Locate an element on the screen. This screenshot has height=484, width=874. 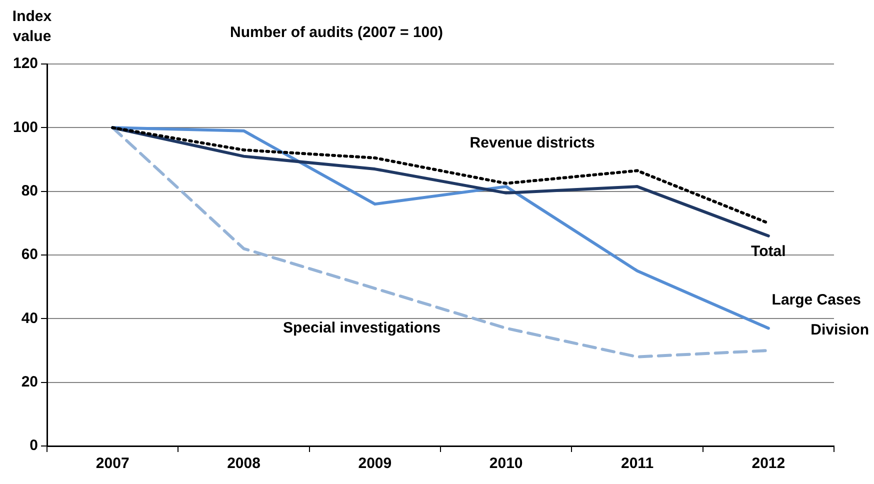
series-label: Special investigations is located at coordinates (362, 327).